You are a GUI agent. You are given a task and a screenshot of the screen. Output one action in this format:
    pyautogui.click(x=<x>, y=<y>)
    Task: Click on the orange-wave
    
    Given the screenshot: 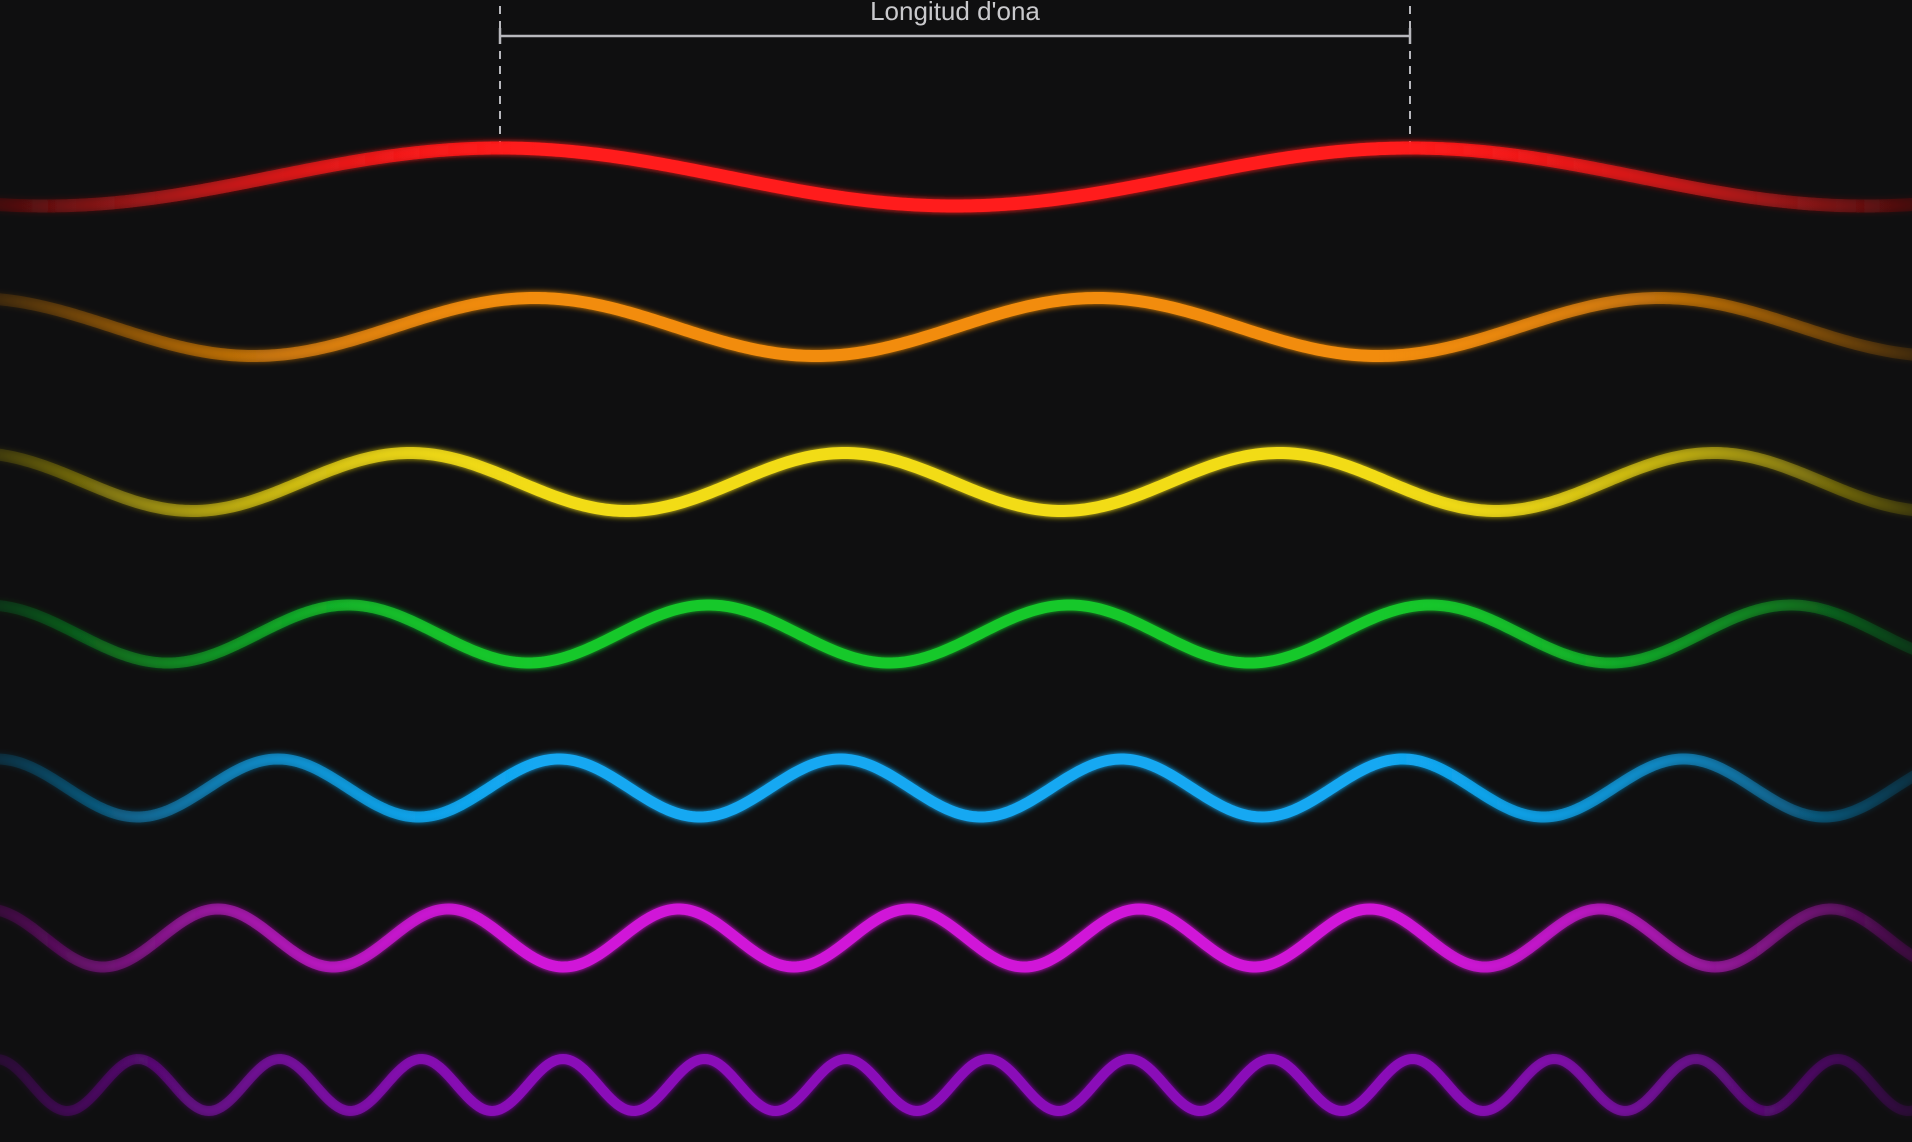 What is the action you would take?
    pyautogui.click(x=956, y=327)
    